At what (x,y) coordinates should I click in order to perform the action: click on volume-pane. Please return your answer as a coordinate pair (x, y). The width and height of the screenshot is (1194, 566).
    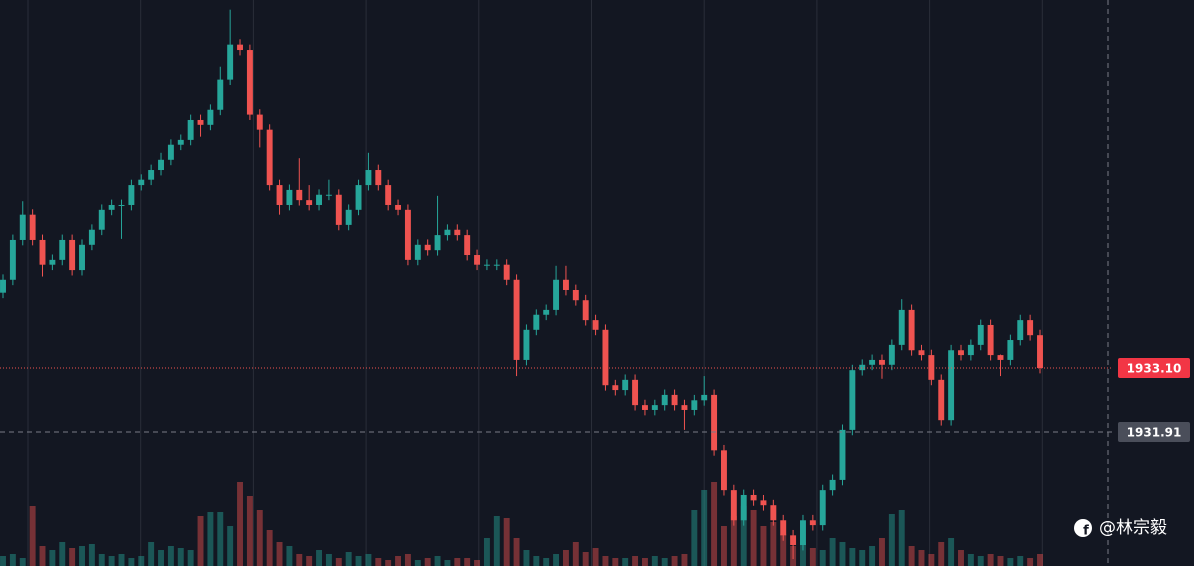
    Looking at the image, I should click on (521, 524).